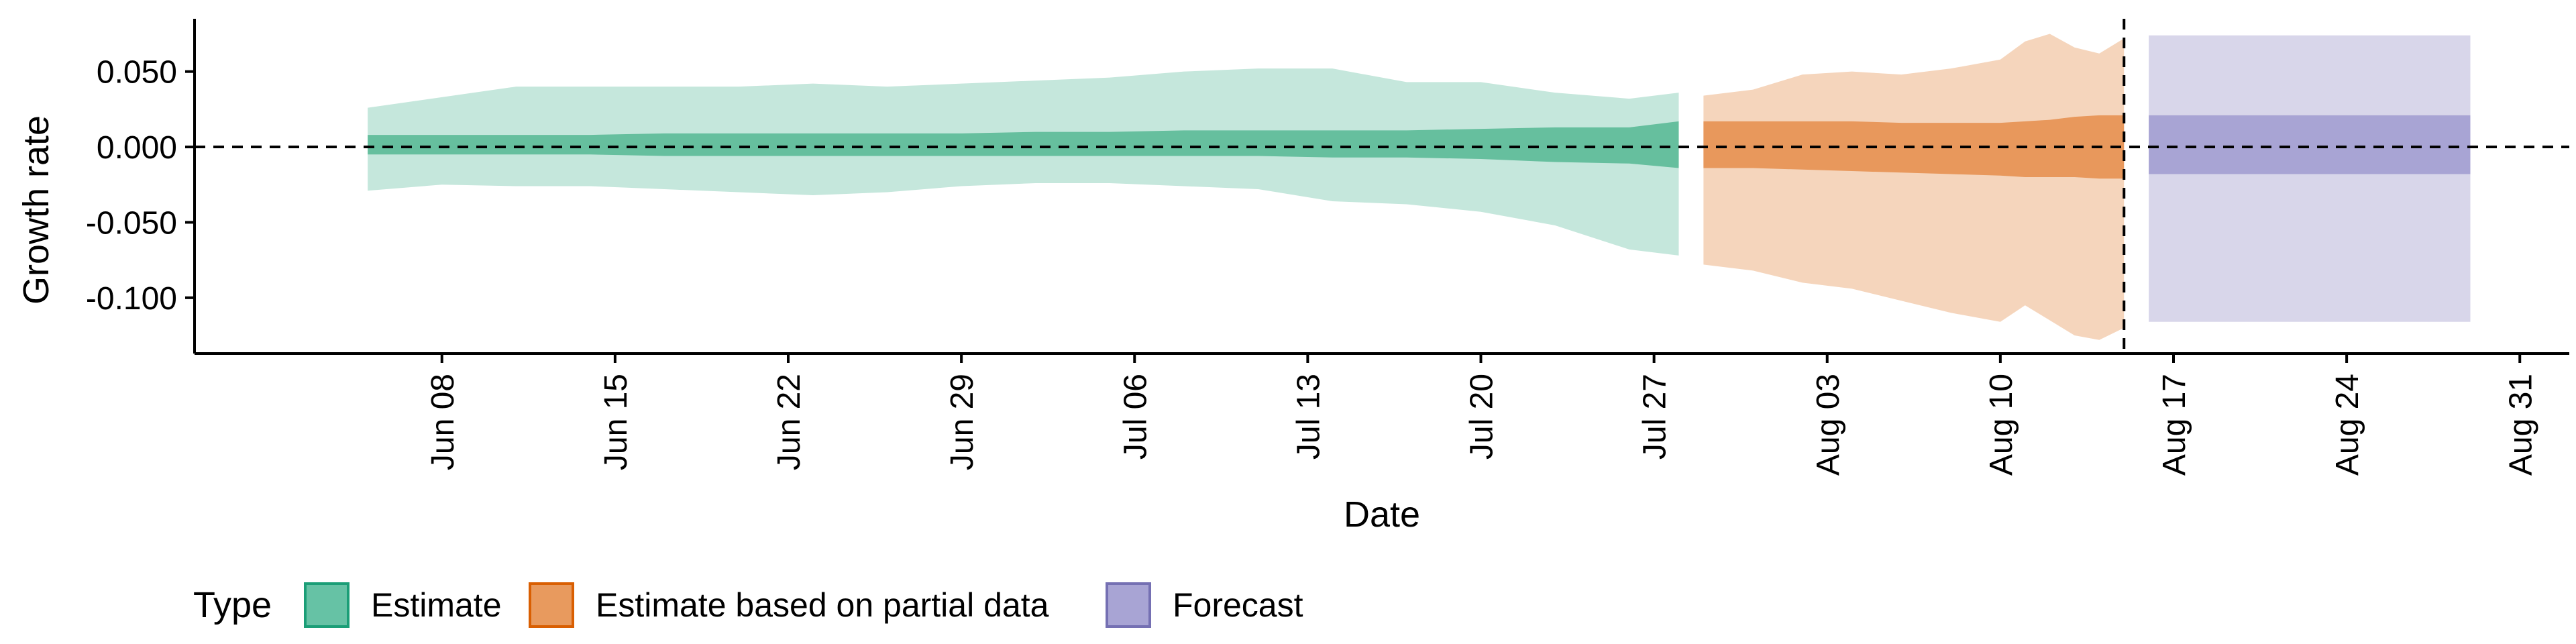 Image resolution: width=2576 pixels, height=644 pixels. Describe the element at coordinates (1308, 417) in the screenshot. I see `x-tick-label: Jul 13` at that location.